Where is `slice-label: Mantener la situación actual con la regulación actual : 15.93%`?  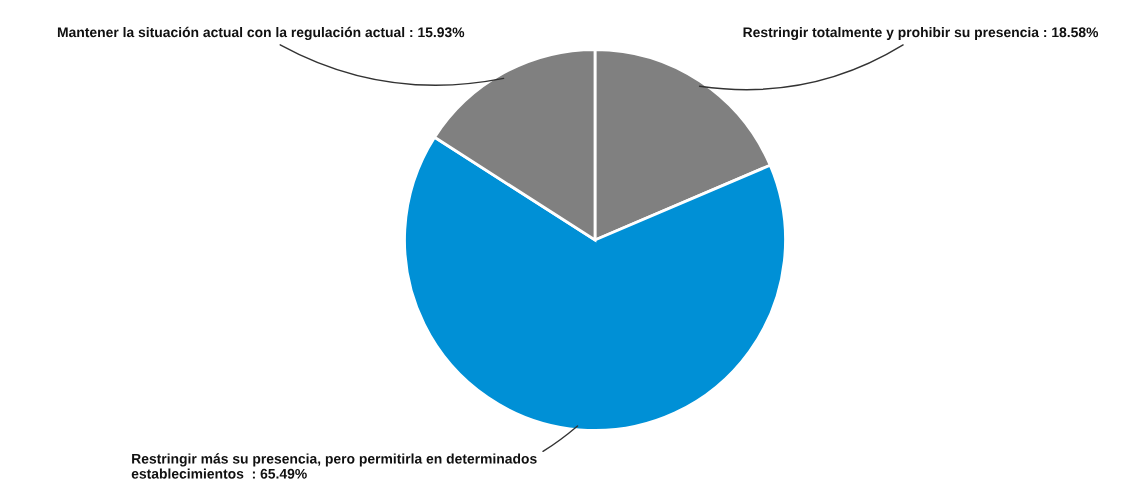
slice-label: Mantener la situación actual con la regulación actual : 15.93% is located at coordinates (261, 33).